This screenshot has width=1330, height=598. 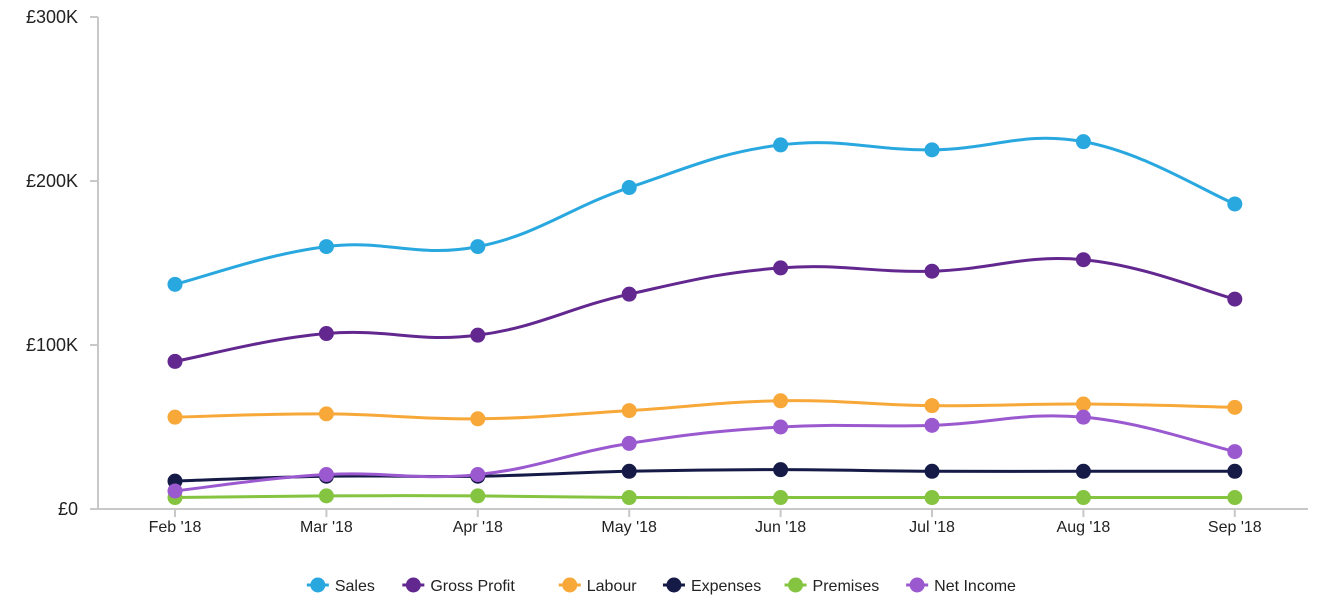 I want to click on series-net-income, so click(x=705, y=454).